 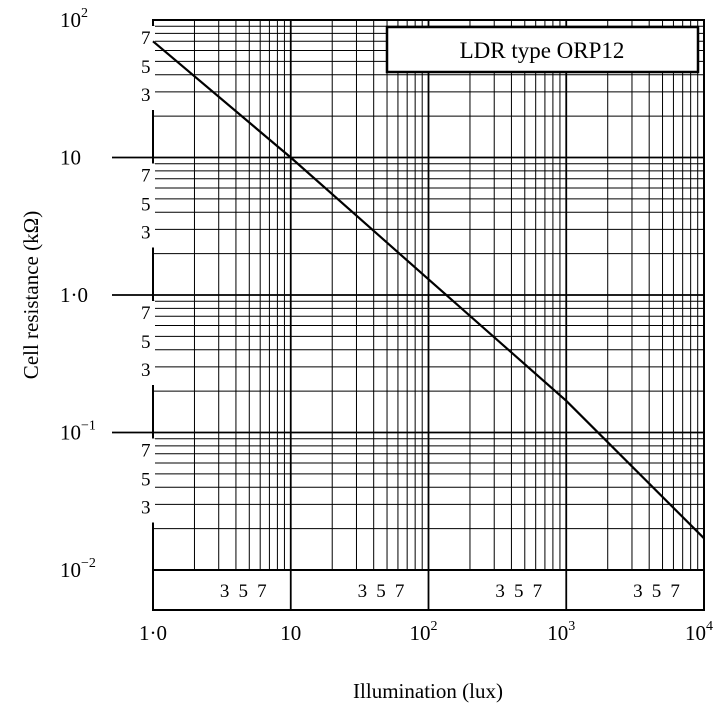 What do you see at coordinates (699, 632) in the screenshot?
I see `x-tick-label: 10⁴` at bounding box center [699, 632].